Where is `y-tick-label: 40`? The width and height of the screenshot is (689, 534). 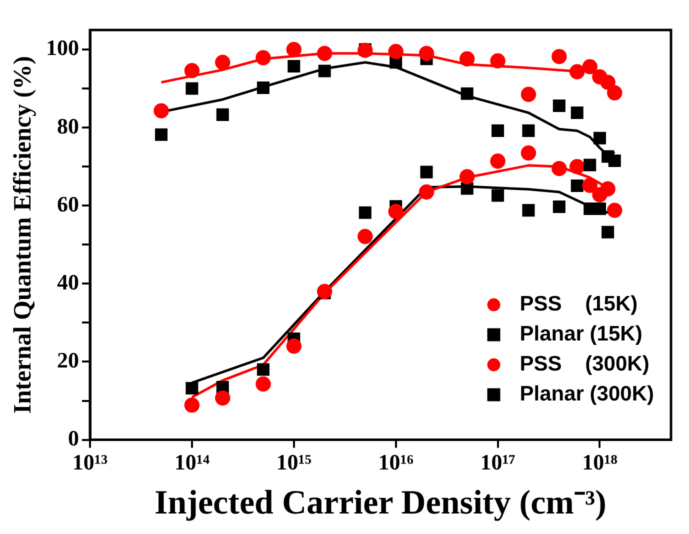 y-tick-label: 40 is located at coordinates (68, 281).